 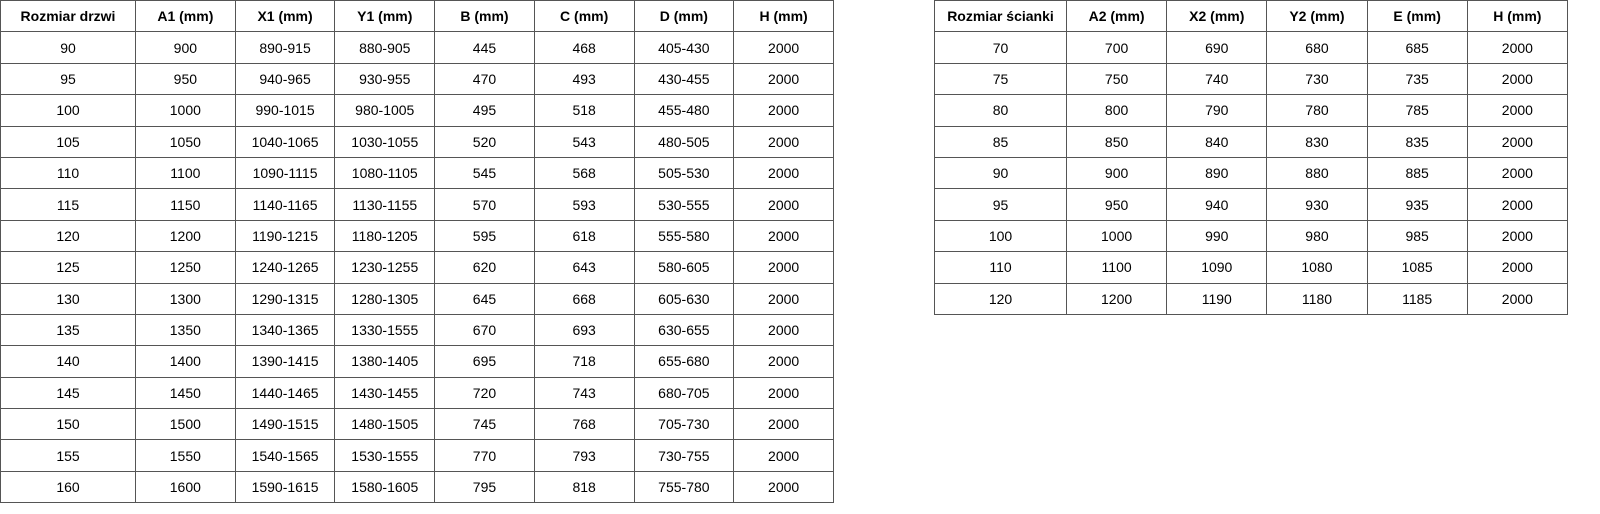 What do you see at coordinates (1217, 236) in the screenshot?
I see `table-cell: 990` at bounding box center [1217, 236].